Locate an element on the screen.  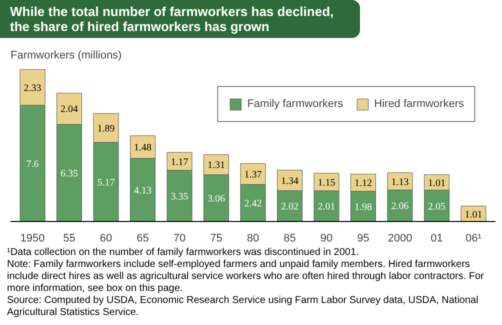
data-label: 1.37 is located at coordinates (253, 174).